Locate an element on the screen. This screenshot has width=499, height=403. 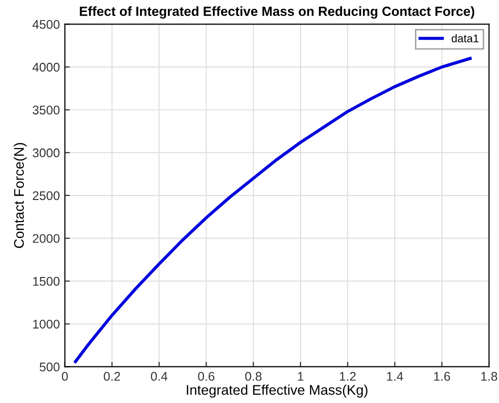
x-tick-label: 1.6 is located at coordinates (442, 376).